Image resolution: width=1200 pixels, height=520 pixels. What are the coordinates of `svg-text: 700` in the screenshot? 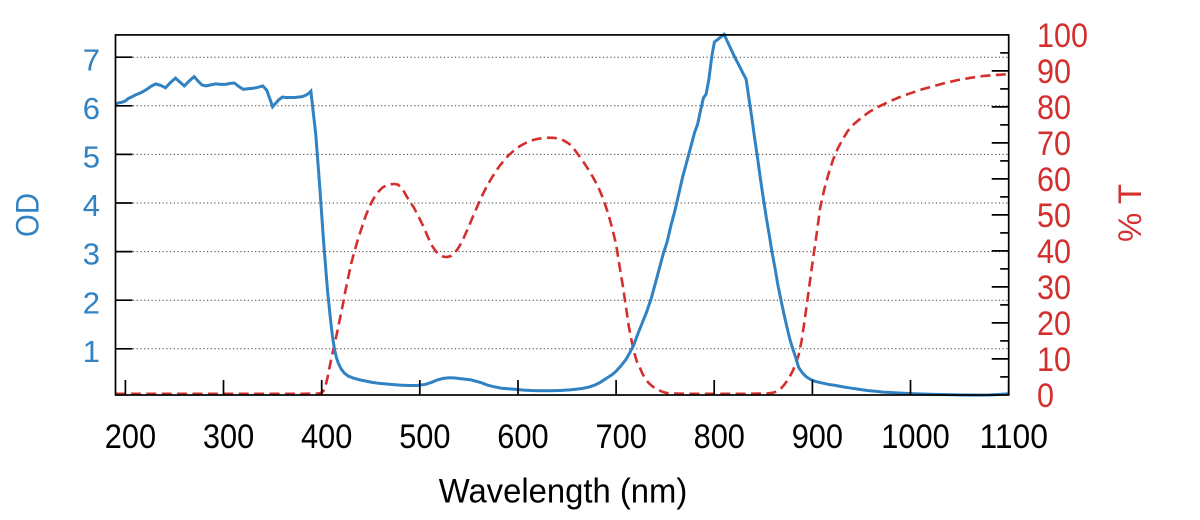 It's located at (621, 437).